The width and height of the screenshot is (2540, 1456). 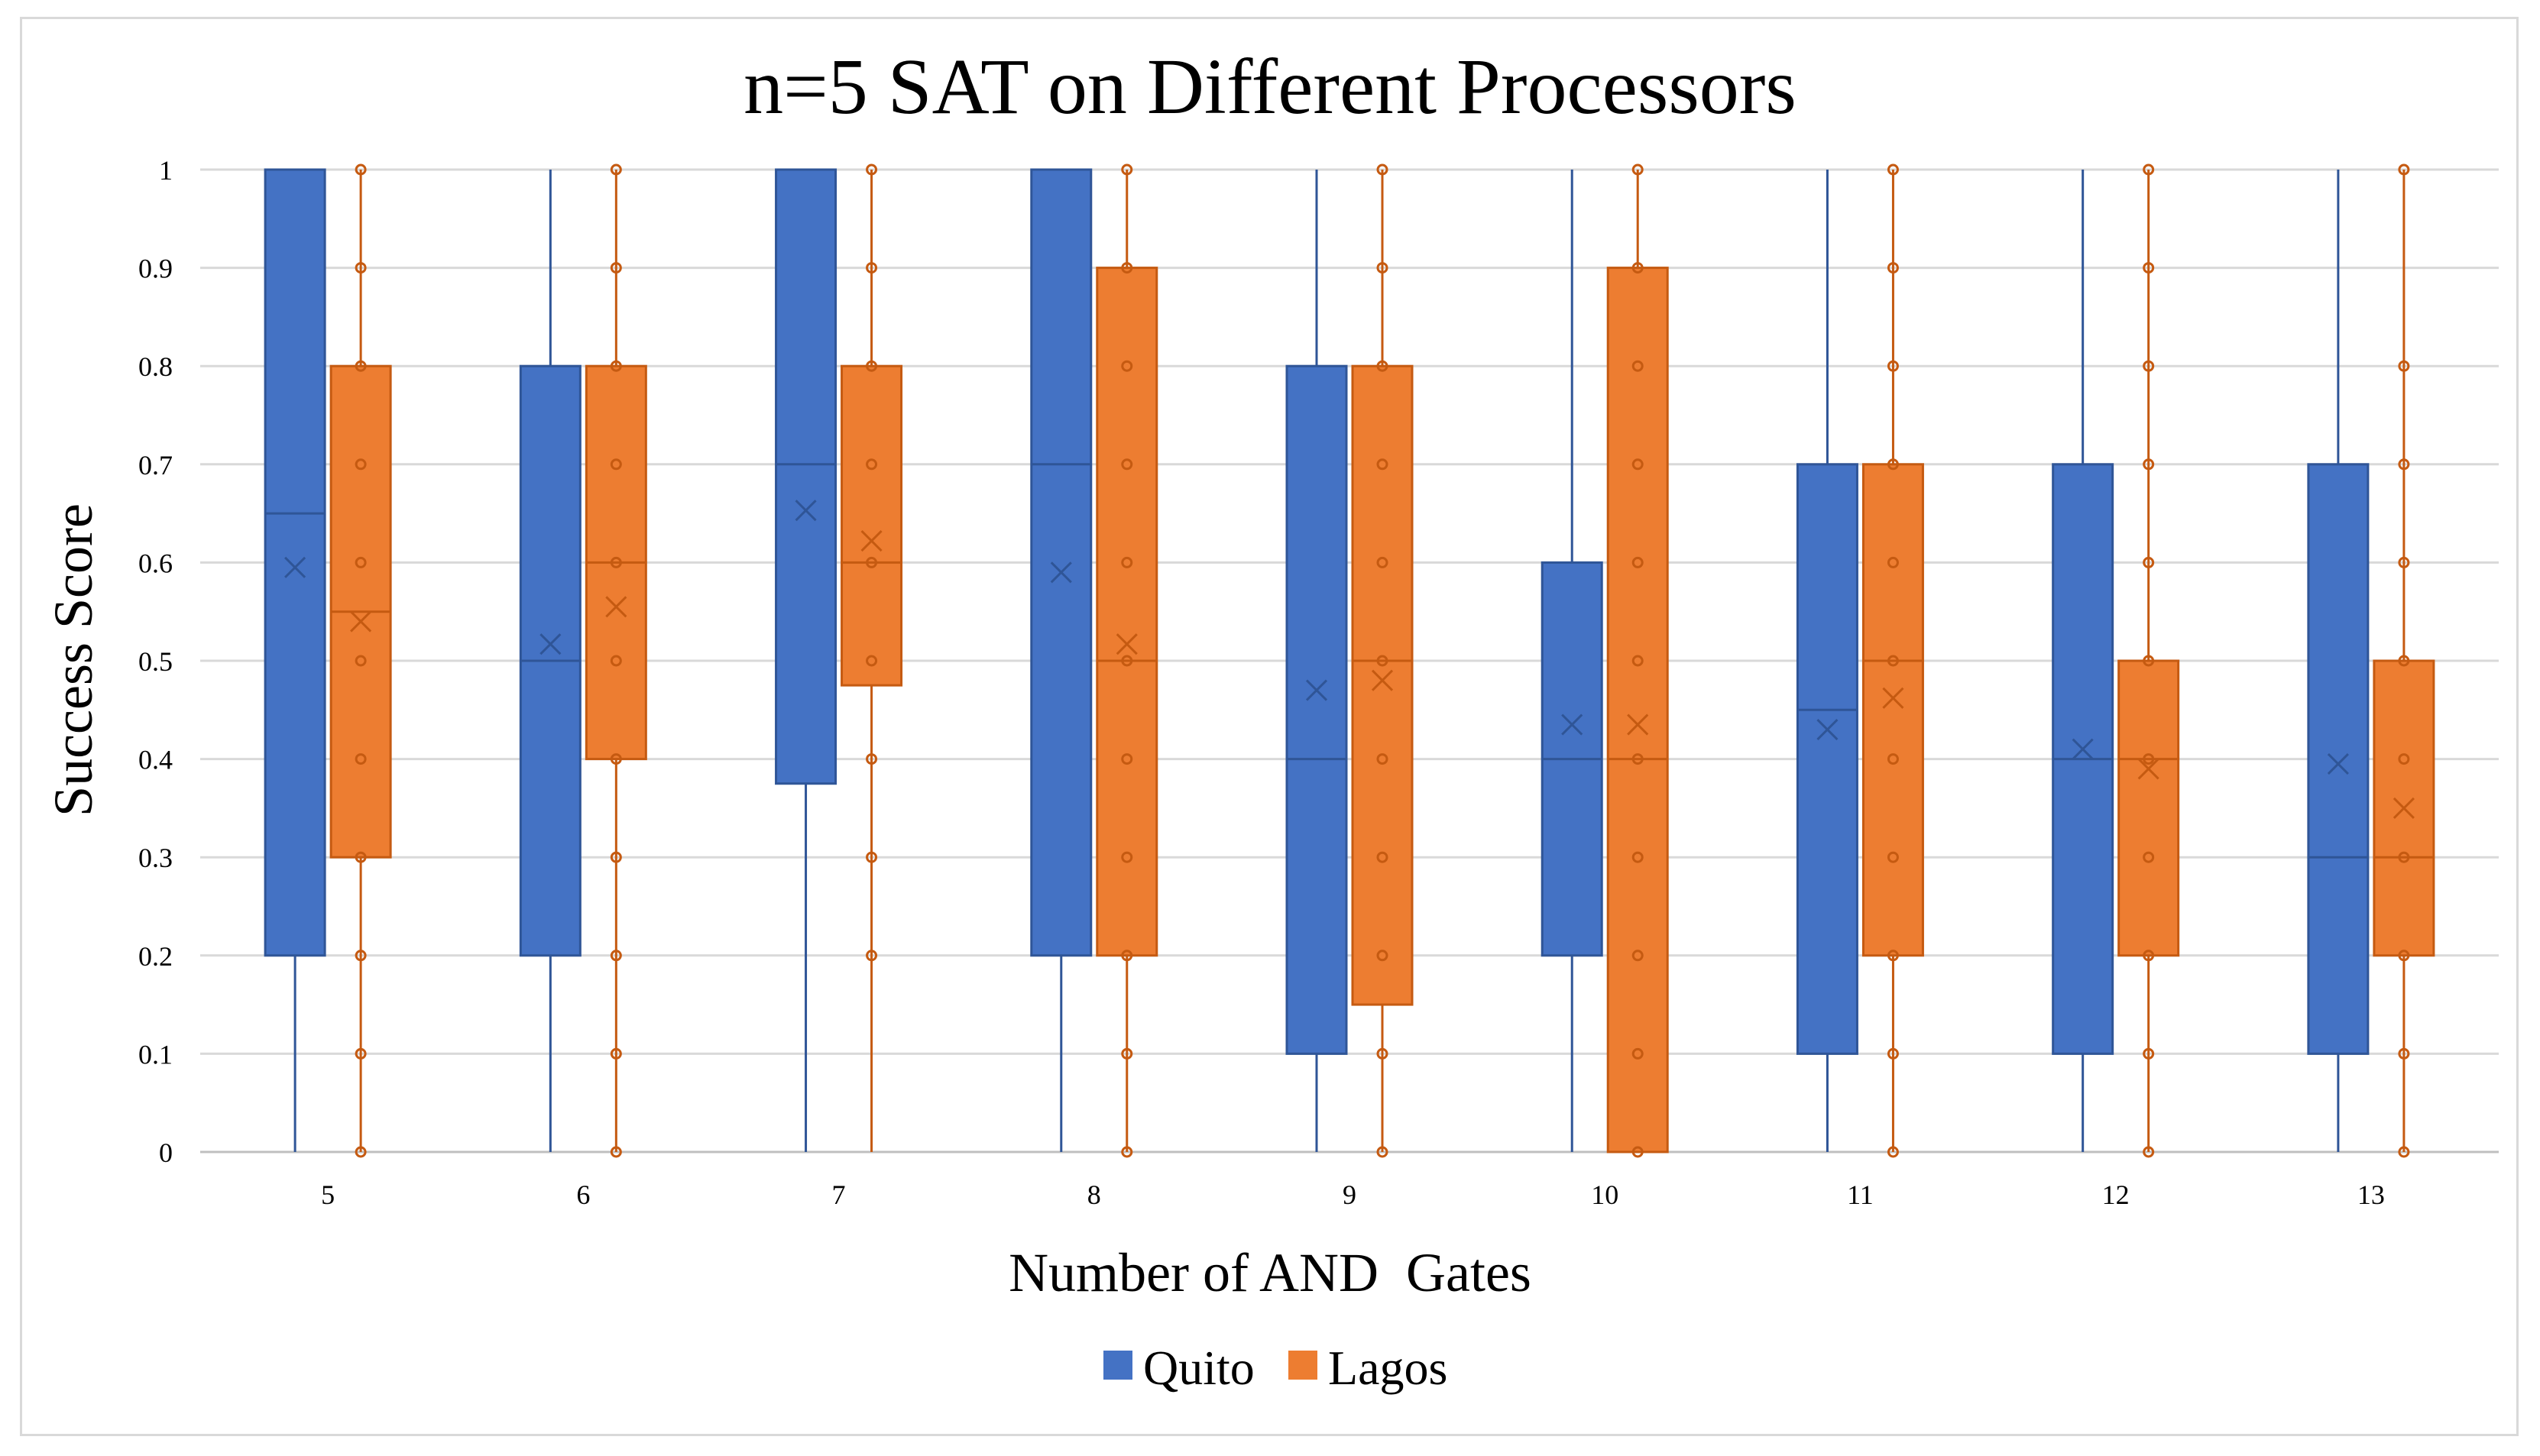 I want to click on x-tick-label: 13, so click(x=2371, y=1195).